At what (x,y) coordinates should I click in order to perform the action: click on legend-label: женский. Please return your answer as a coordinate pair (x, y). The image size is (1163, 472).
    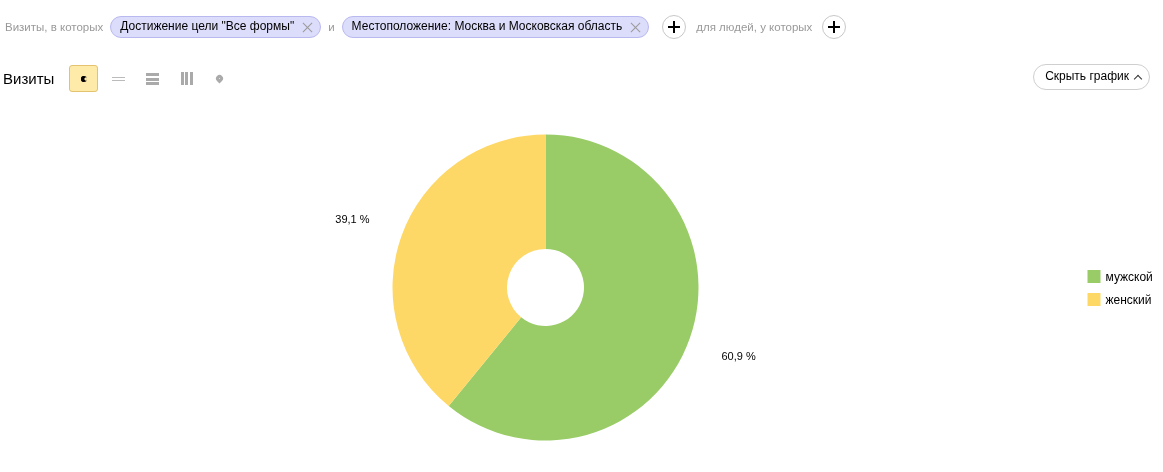
    Looking at the image, I should click on (1128, 299).